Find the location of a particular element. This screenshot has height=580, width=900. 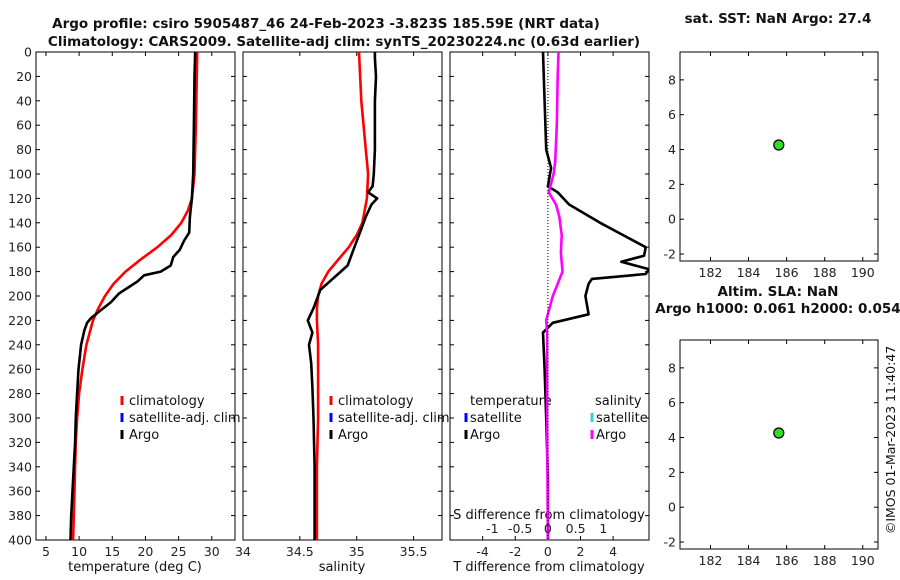

x-tick-label: 35.5 is located at coordinates (414, 551).